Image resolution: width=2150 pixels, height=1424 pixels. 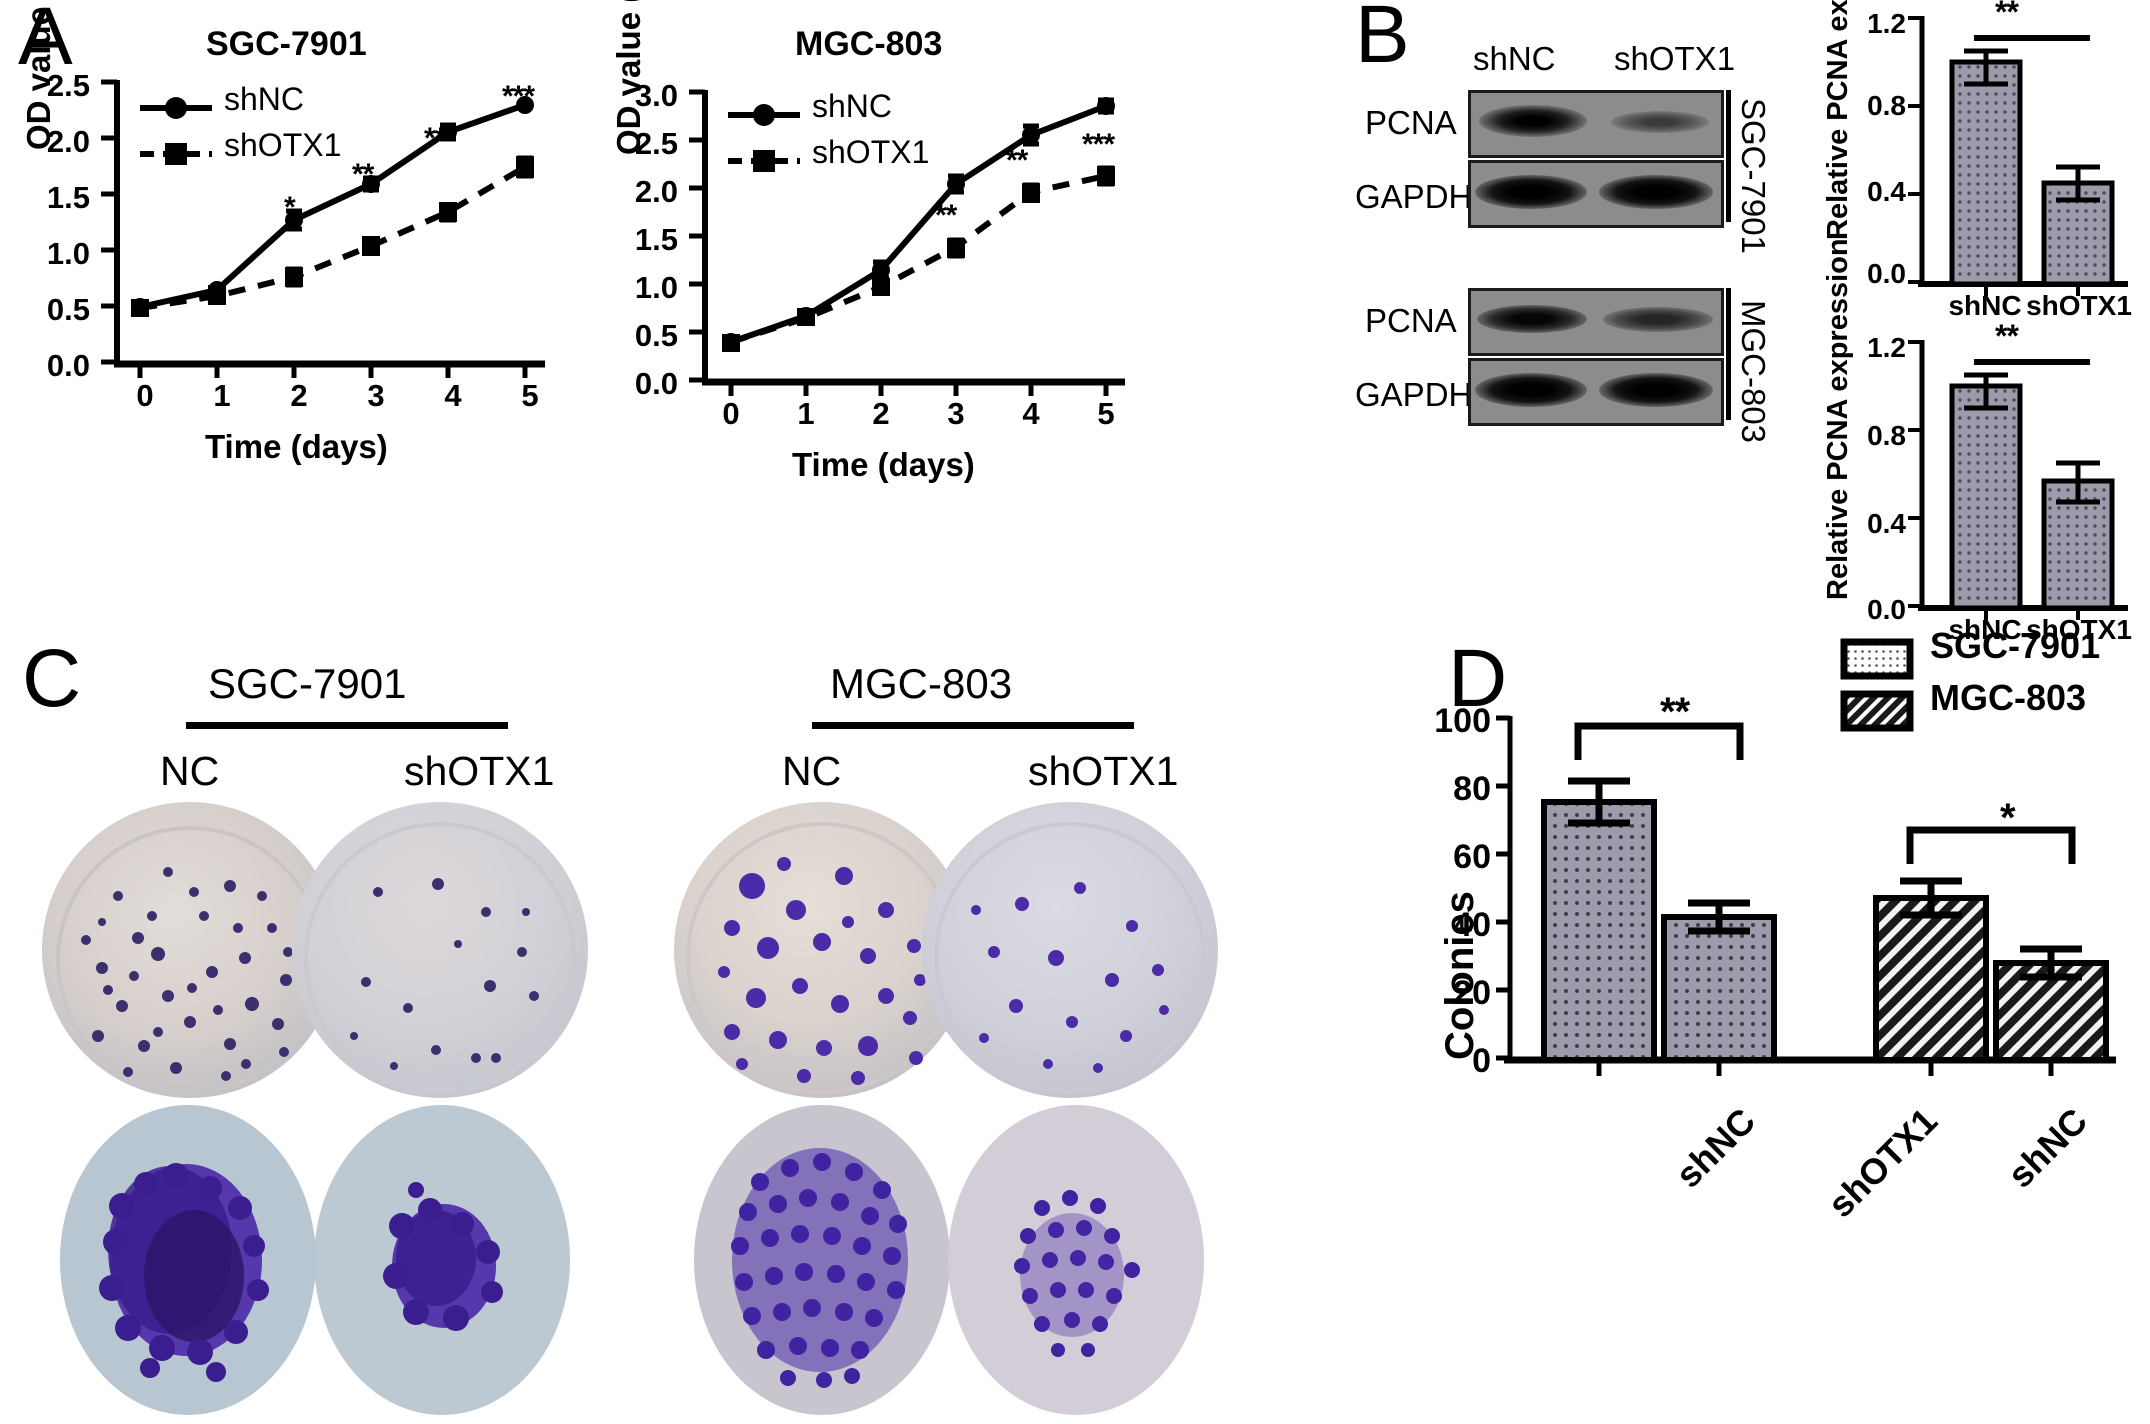 What do you see at coordinates (1462, 721) in the screenshot?
I see `y-tick-d-5: 100` at bounding box center [1462, 721].